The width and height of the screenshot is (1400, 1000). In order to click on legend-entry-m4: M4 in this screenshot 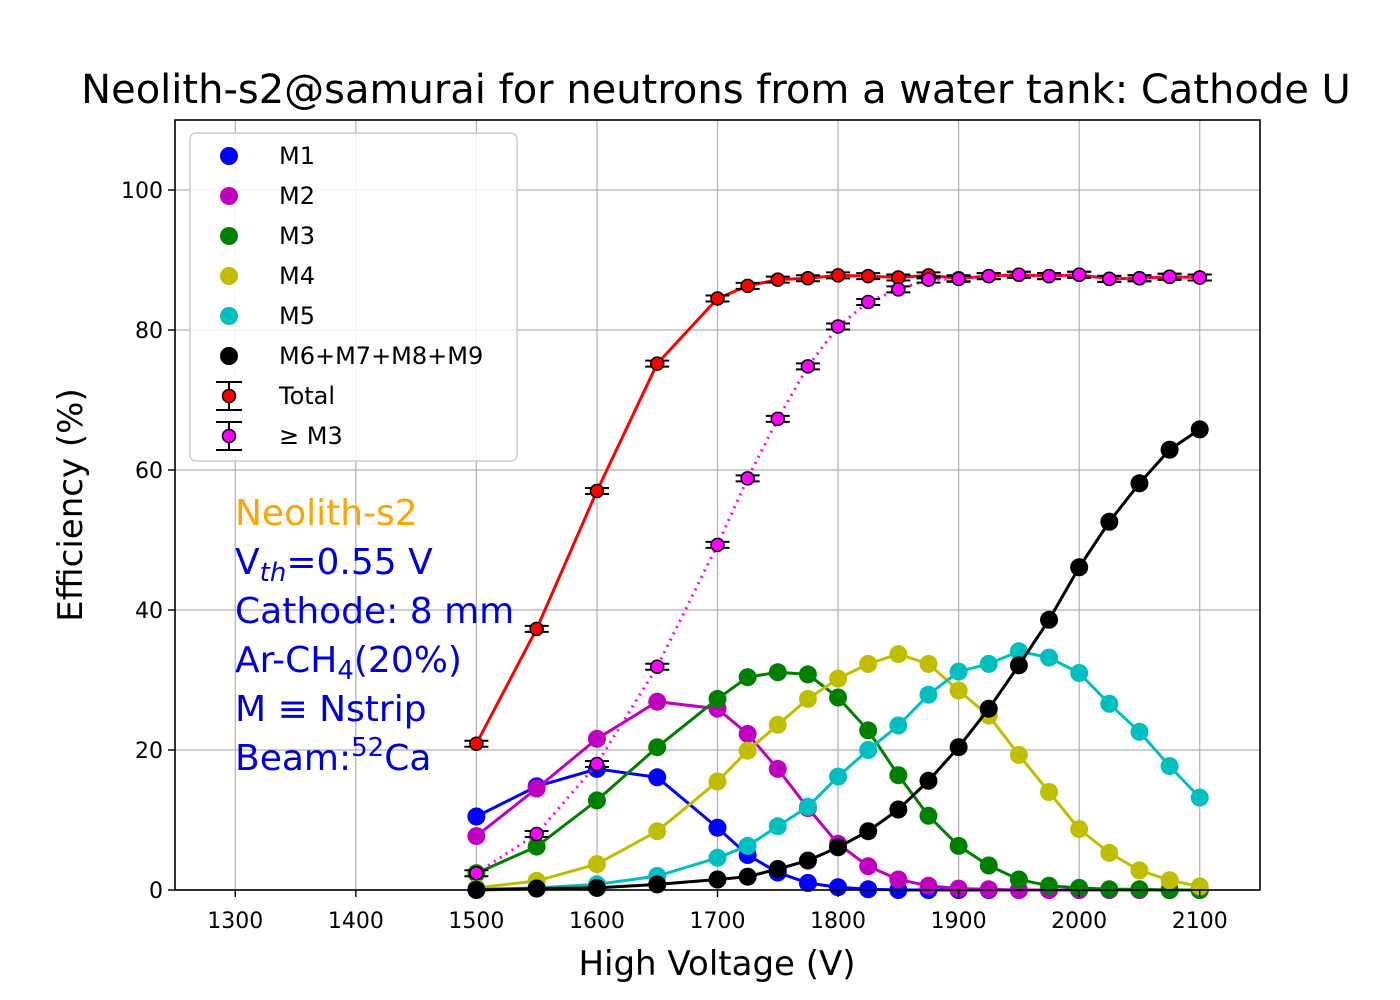, I will do `click(267, 276)`.